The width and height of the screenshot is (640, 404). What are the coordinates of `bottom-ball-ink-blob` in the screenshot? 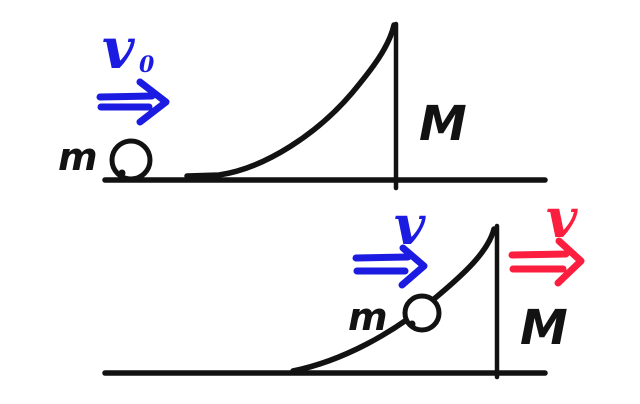 It's located at (412, 324).